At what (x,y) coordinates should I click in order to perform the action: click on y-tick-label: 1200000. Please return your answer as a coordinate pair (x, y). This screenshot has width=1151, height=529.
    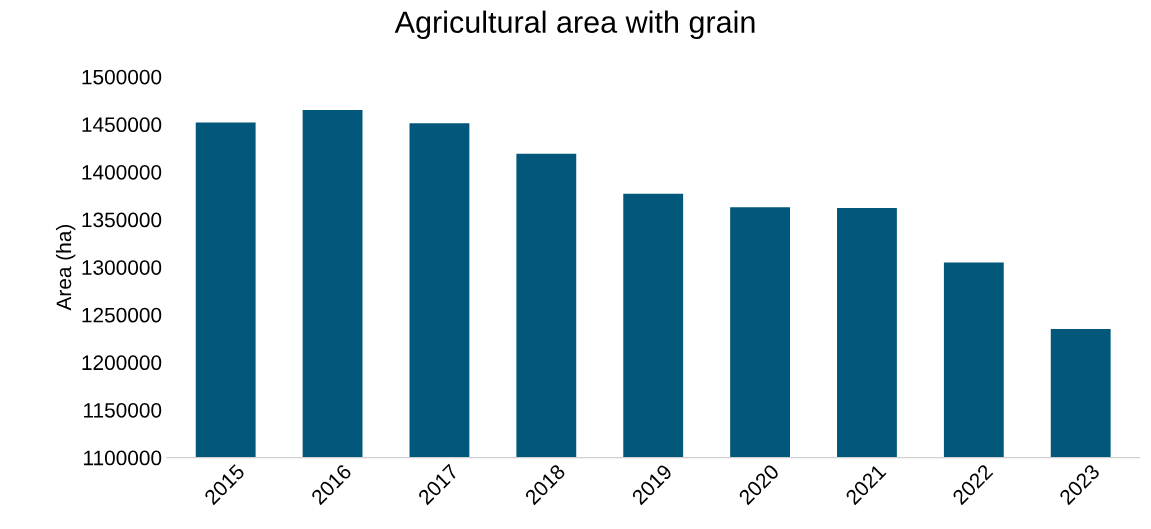
    Looking at the image, I should click on (122, 363).